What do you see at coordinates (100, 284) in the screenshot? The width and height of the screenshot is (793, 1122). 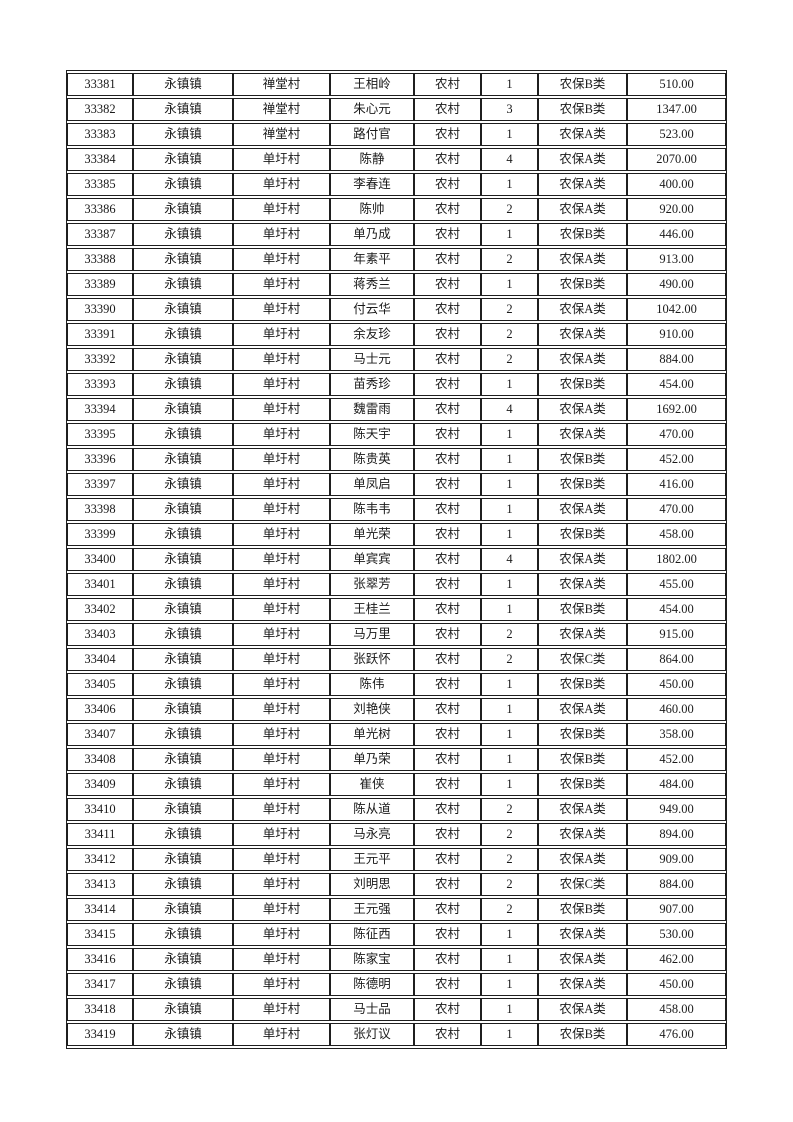 I see `cell-serial-number: 33389` at bounding box center [100, 284].